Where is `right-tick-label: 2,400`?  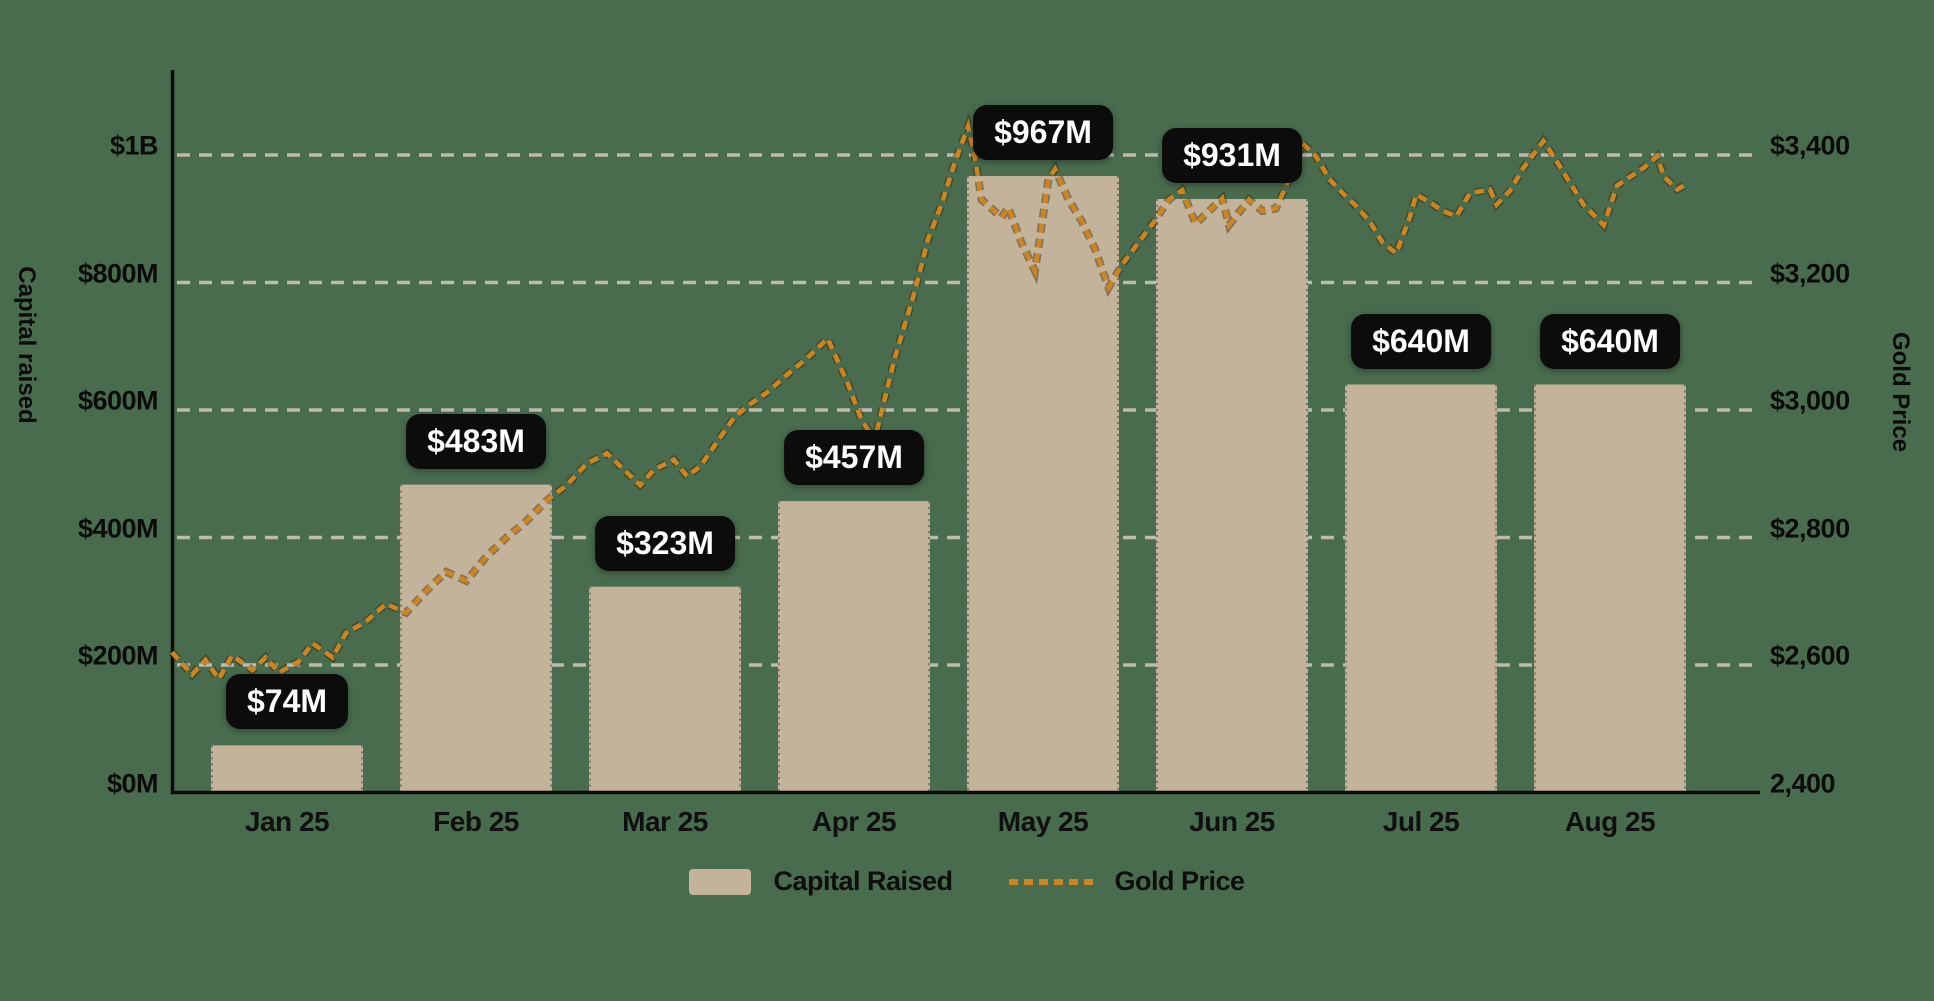
right-tick-label: 2,400 is located at coordinates (1803, 783).